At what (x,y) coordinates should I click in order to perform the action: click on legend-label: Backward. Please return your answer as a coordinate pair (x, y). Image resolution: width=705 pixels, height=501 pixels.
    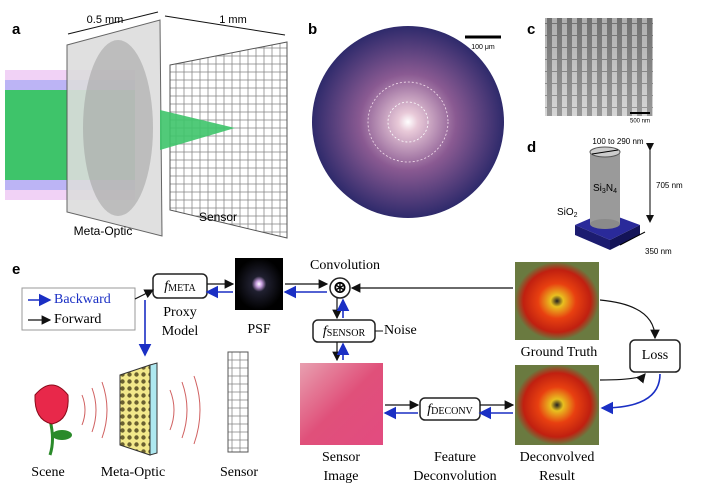
    Looking at the image, I should click on (82, 299).